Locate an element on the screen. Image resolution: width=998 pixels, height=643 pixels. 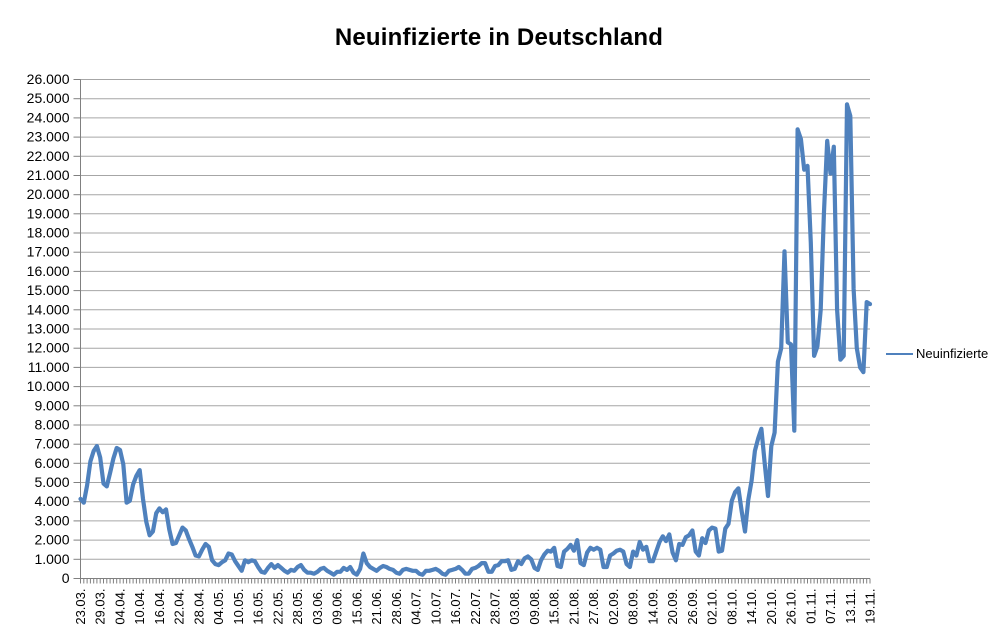
svg-text: 13.000 is located at coordinates (48, 329).